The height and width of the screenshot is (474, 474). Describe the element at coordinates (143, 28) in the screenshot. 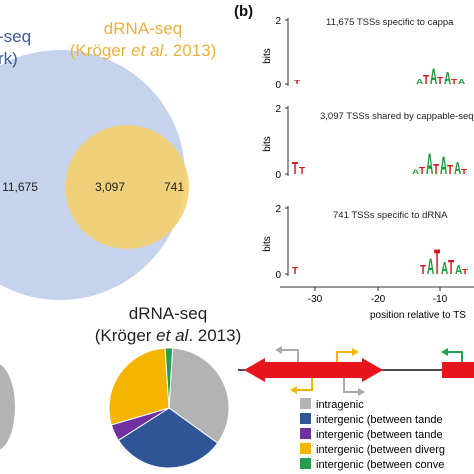

I see `venn-right-title-line1: dRNA-seq` at that location.